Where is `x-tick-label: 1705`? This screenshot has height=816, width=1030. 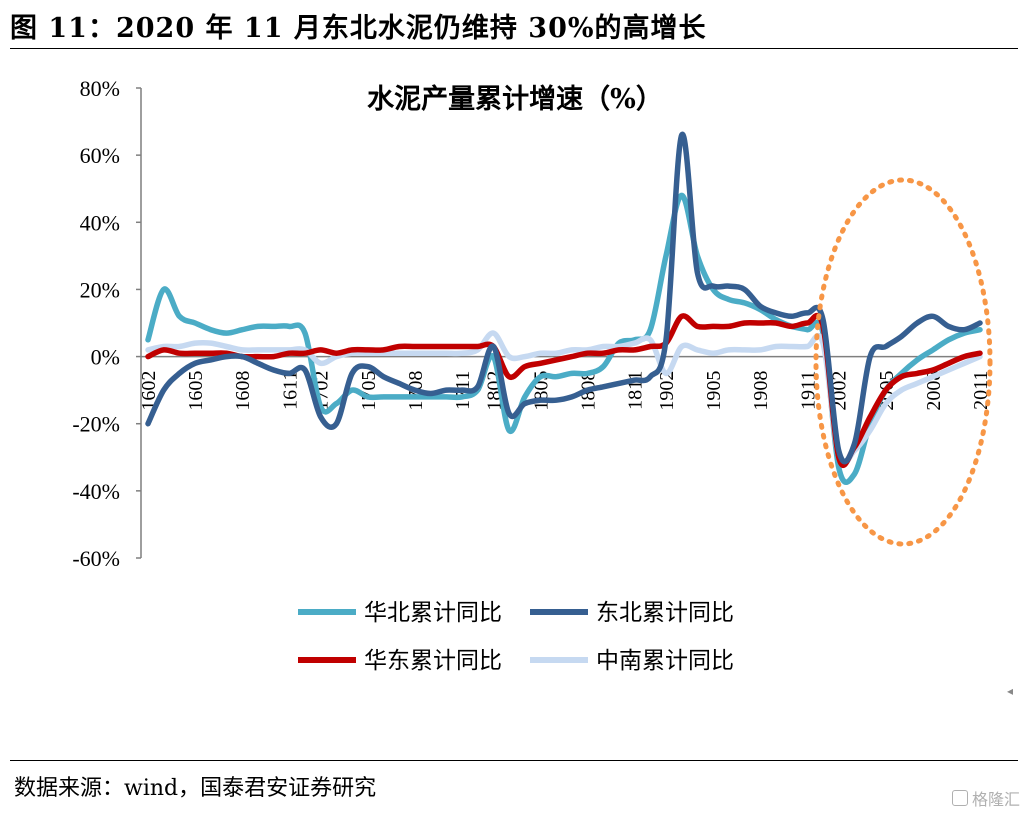 x-tick-label: 1705 is located at coordinates (369, 391).